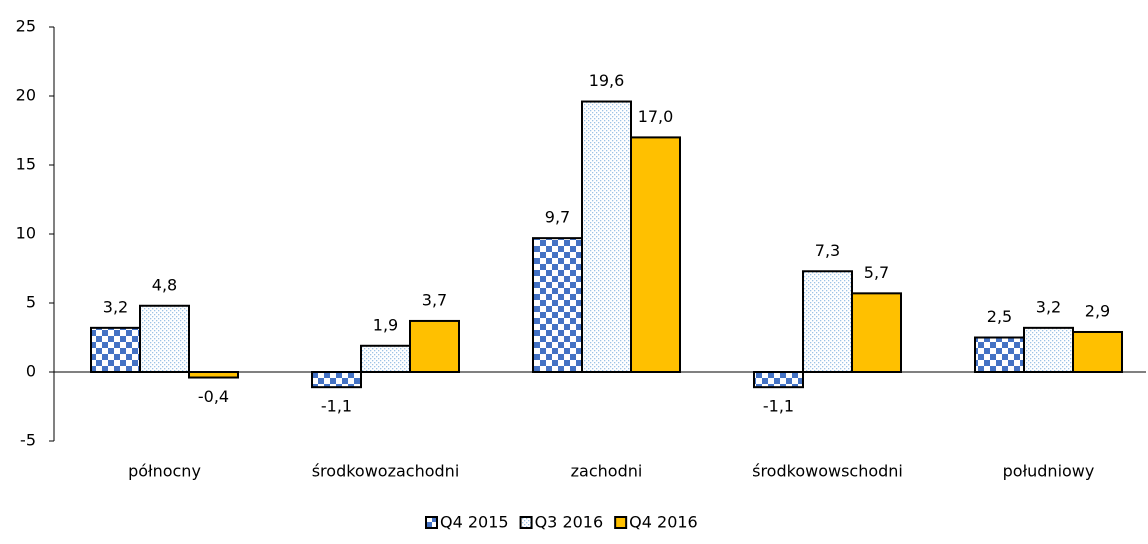  Describe the element at coordinates (1049, 471) in the screenshot. I see `x-tick-label: południowy` at that location.